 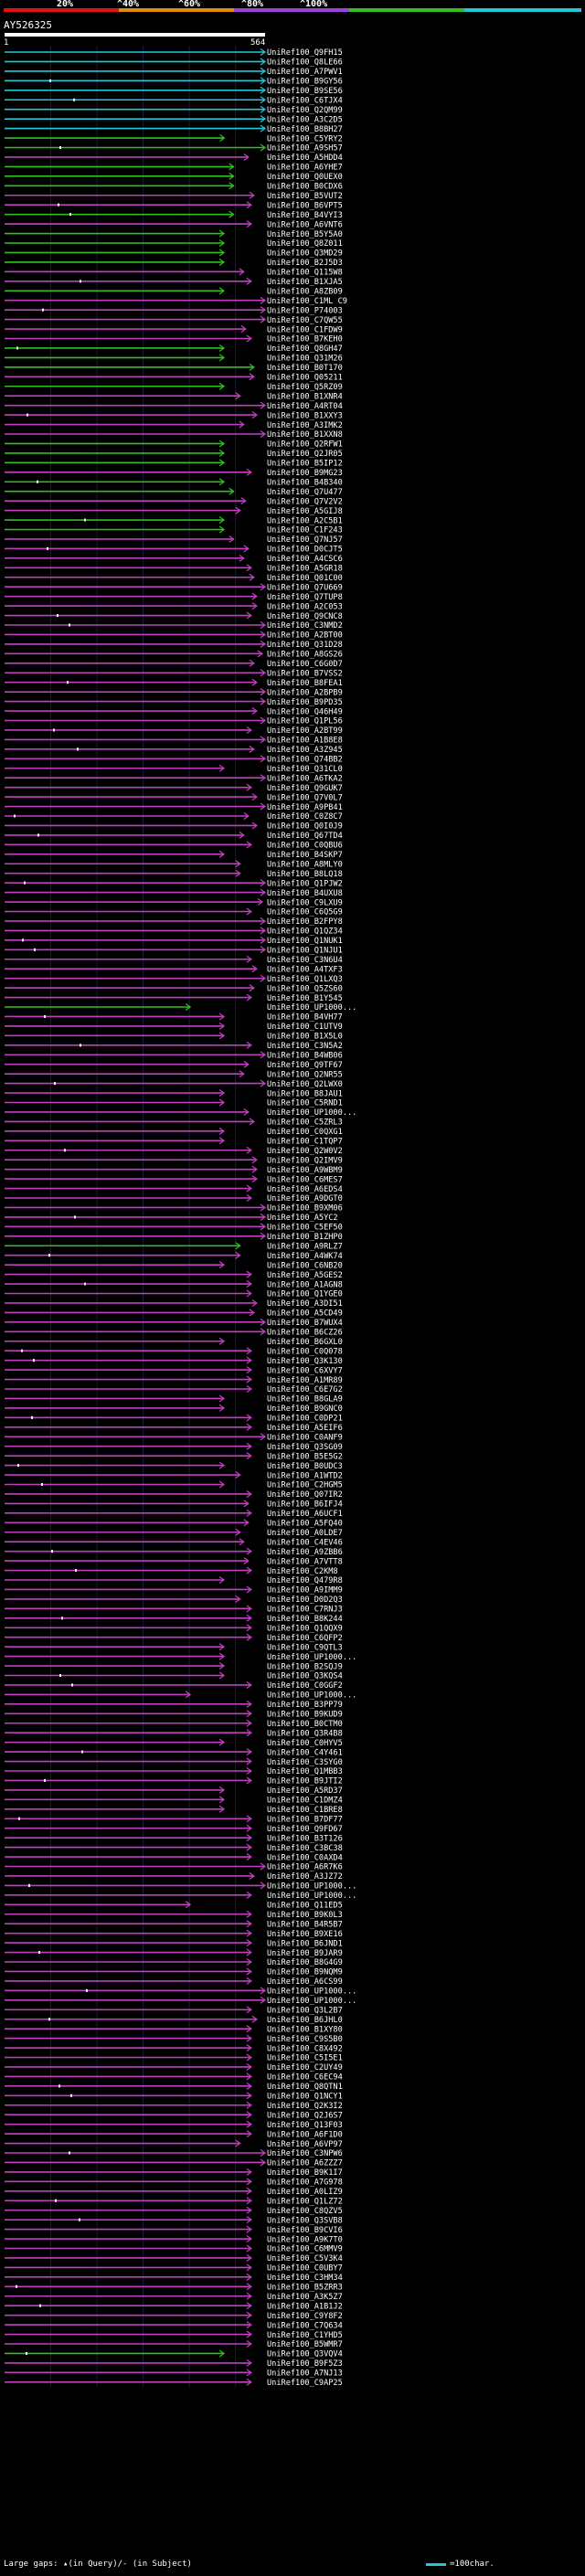 What do you see at coordinates (305, 1428) in the screenshot?
I see `hit-label: UniRef100_A5EIF6` at bounding box center [305, 1428].